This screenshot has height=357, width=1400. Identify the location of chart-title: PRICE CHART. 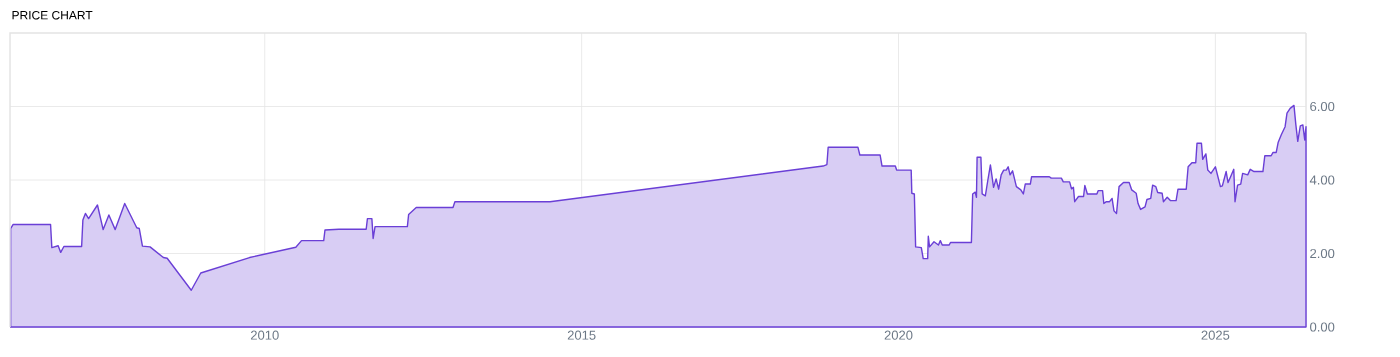
(52, 15).